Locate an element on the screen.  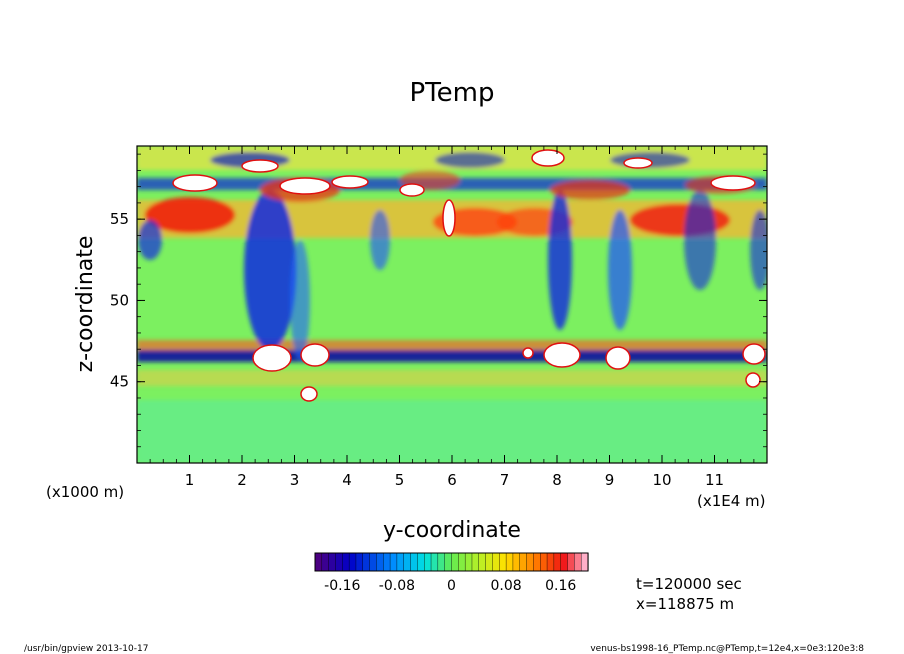
colorbar-frame is located at coordinates (451, 562).